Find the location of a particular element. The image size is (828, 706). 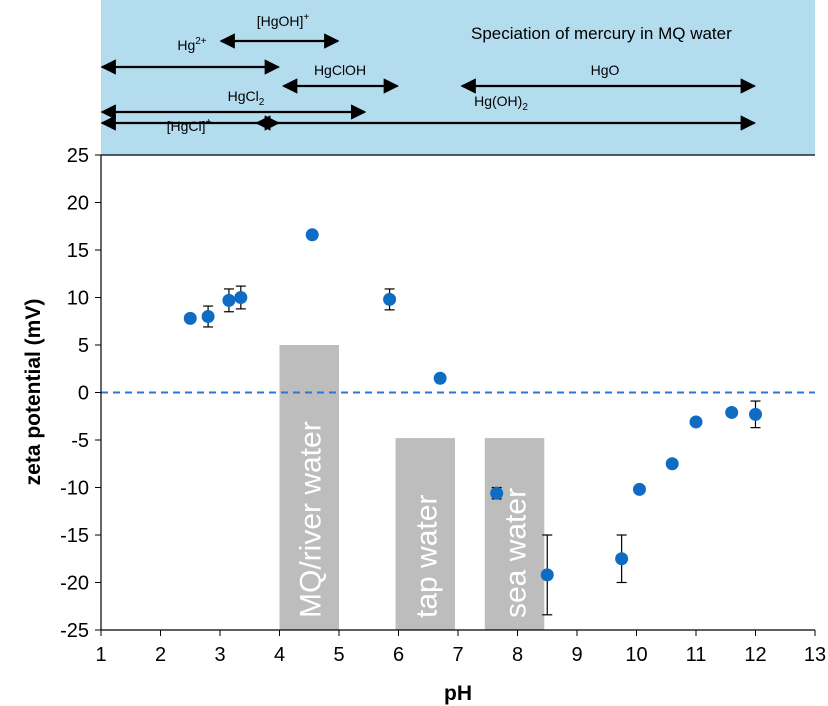

x-tick-label: 11 is located at coordinates (696, 655).